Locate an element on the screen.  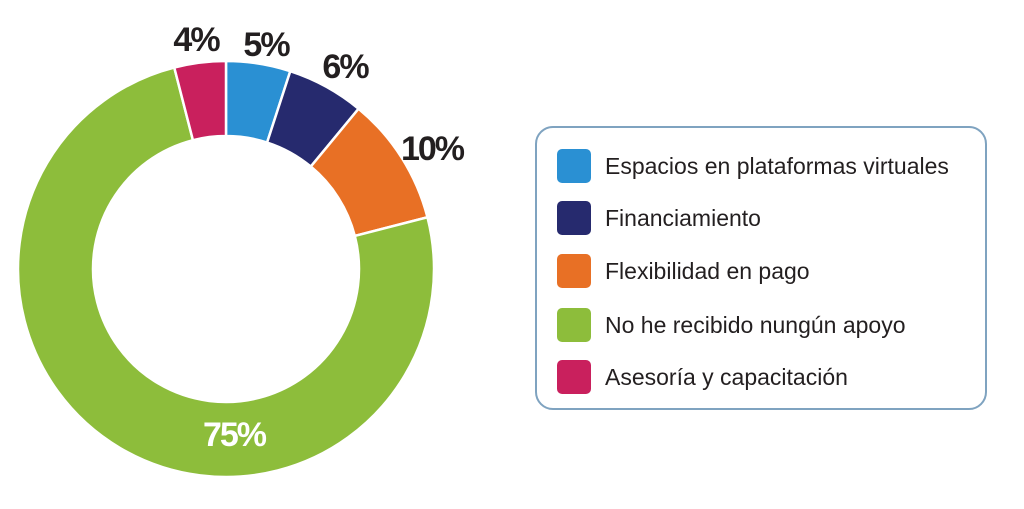
legend-item-no-apoyo: No he recibido nungún apoyo is located at coordinates (731, 325).